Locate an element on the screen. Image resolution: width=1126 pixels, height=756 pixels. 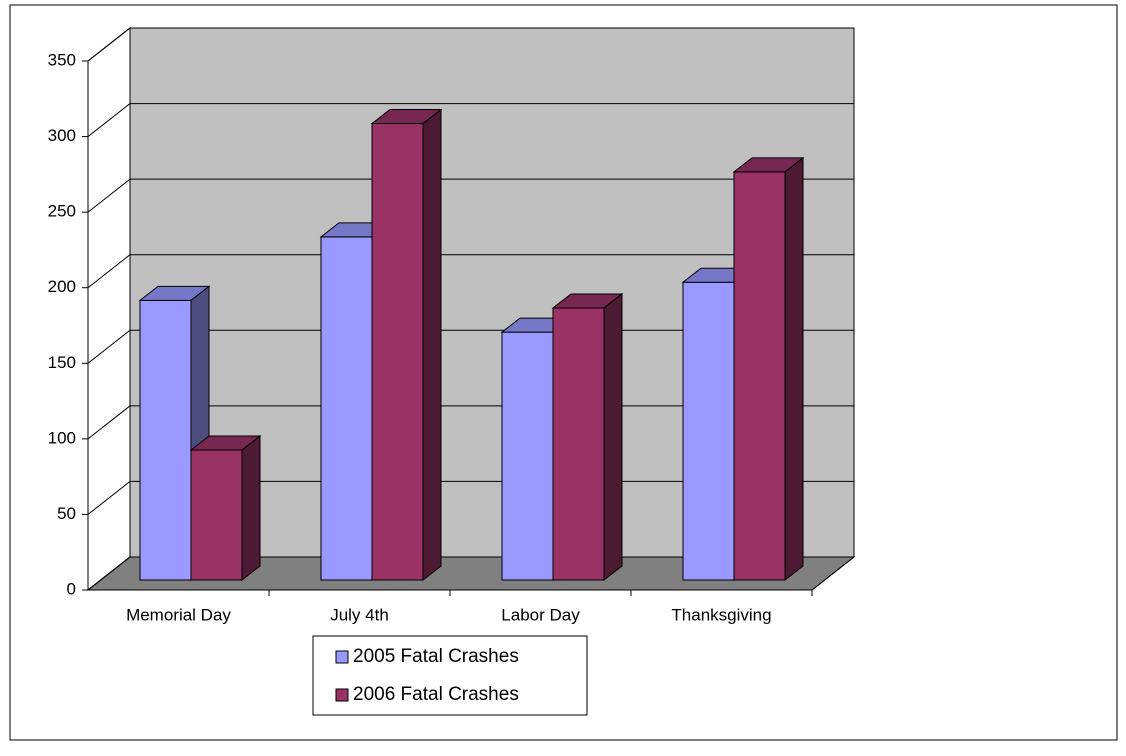
x-axis is located at coordinates (833, 573).